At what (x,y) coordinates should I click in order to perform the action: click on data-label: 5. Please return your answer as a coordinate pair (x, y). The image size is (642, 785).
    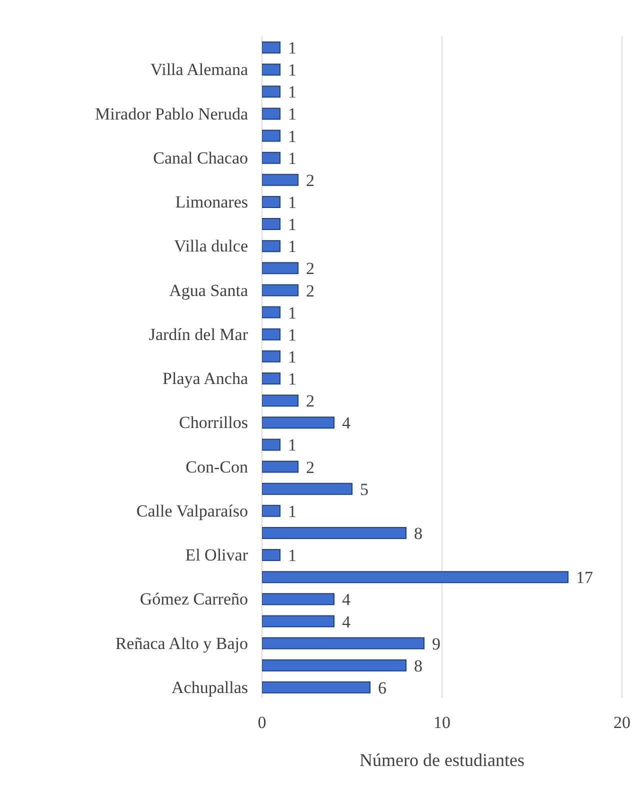
    Looking at the image, I should click on (364, 489).